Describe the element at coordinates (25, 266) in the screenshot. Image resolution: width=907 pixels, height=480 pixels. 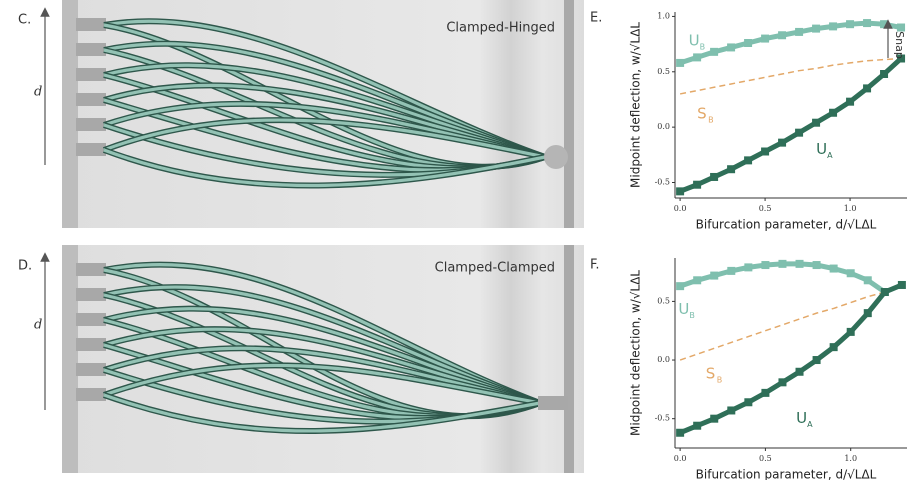
I see `panel-letter: D.` at that location.